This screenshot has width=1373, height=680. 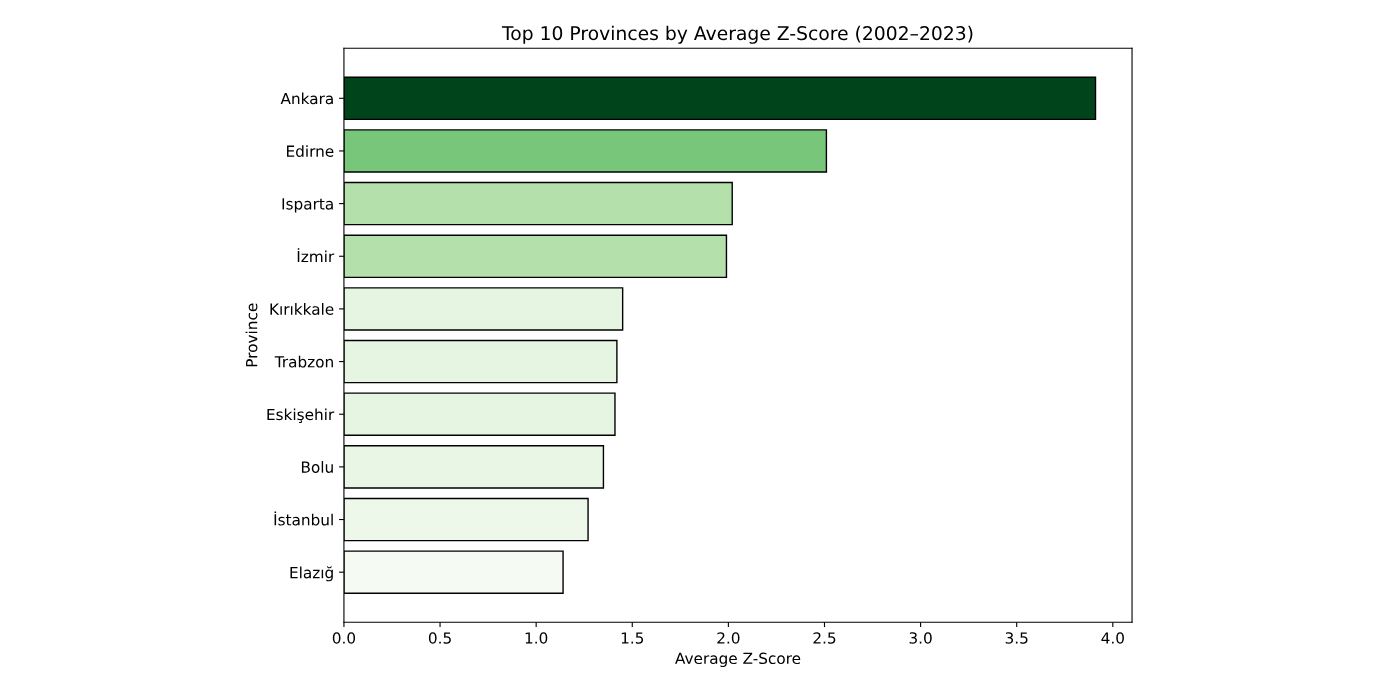 What do you see at coordinates (728, 638) in the screenshot?
I see `x-tick-label: 2.0` at bounding box center [728, 638].